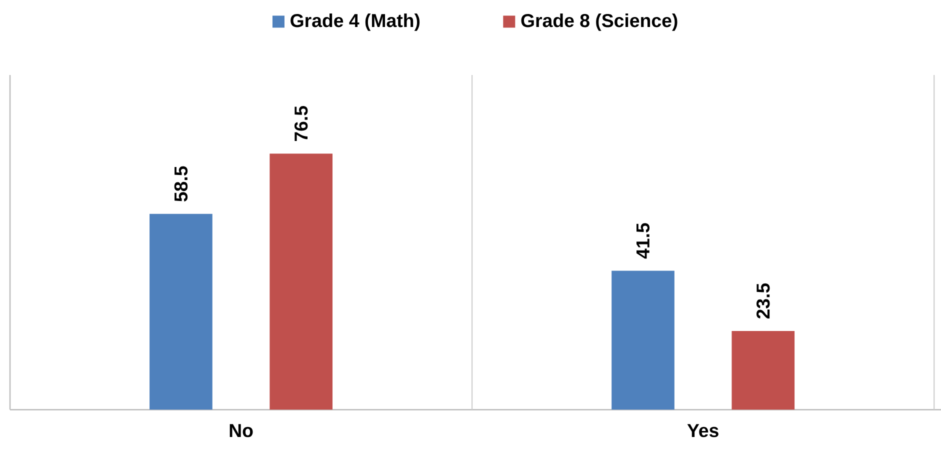  What do you see at coordinates (643, 241) in the screenshot?
I see `data-label: 41.5` at bounding box center [643, 241].